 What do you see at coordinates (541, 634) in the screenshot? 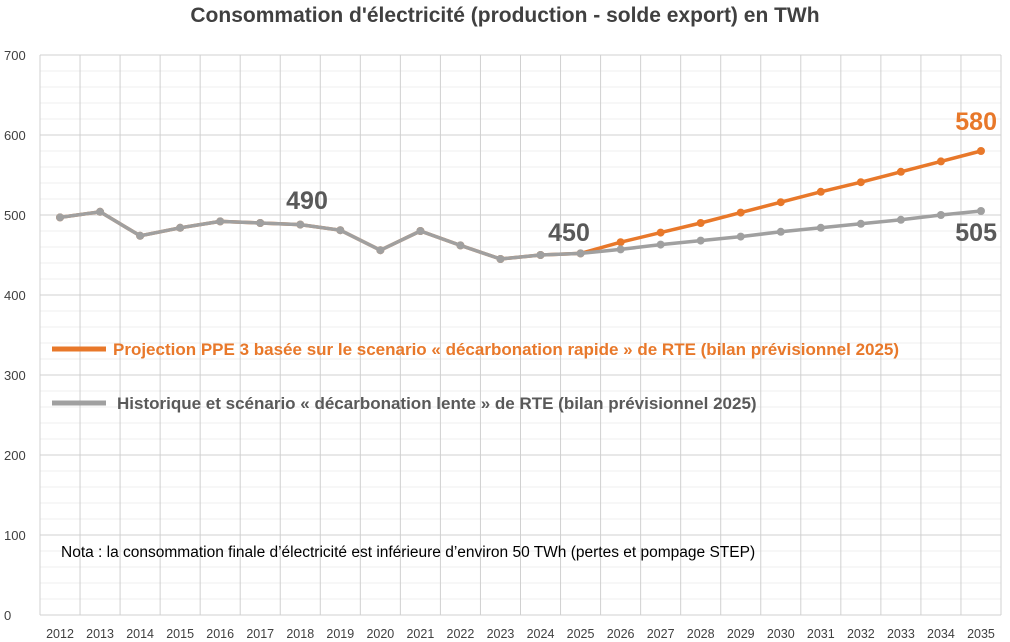
I see `x-tick-label: 2024` at bounding box center [541, 634].